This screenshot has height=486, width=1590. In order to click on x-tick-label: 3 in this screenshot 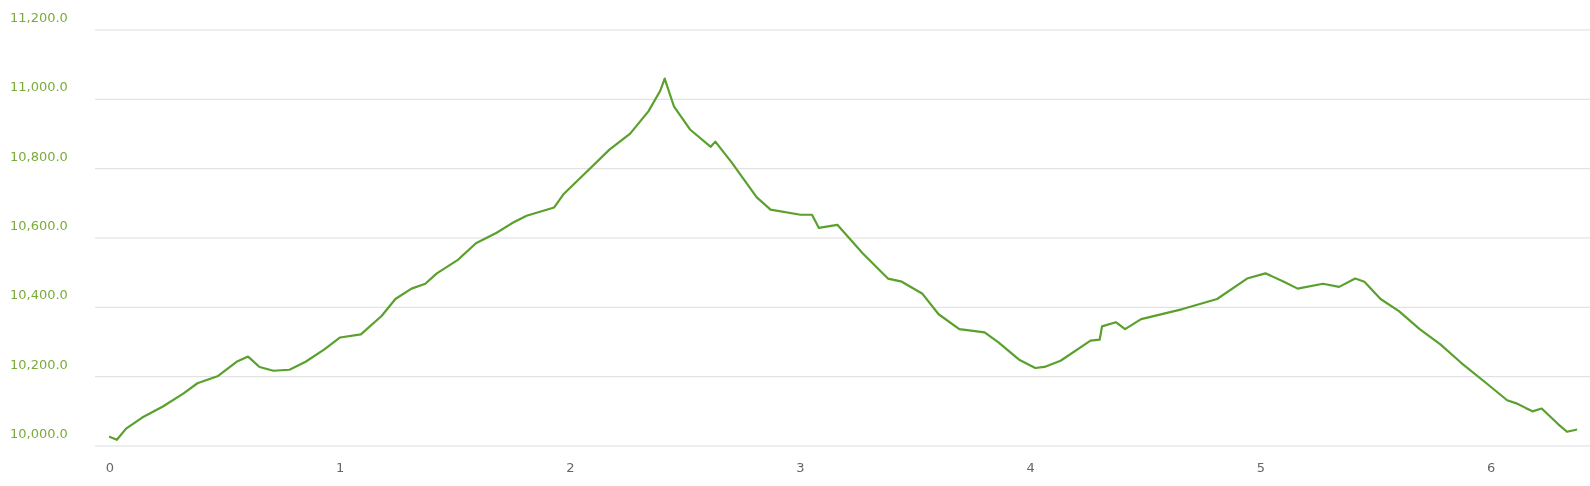, I will do `click(800, 467)`.